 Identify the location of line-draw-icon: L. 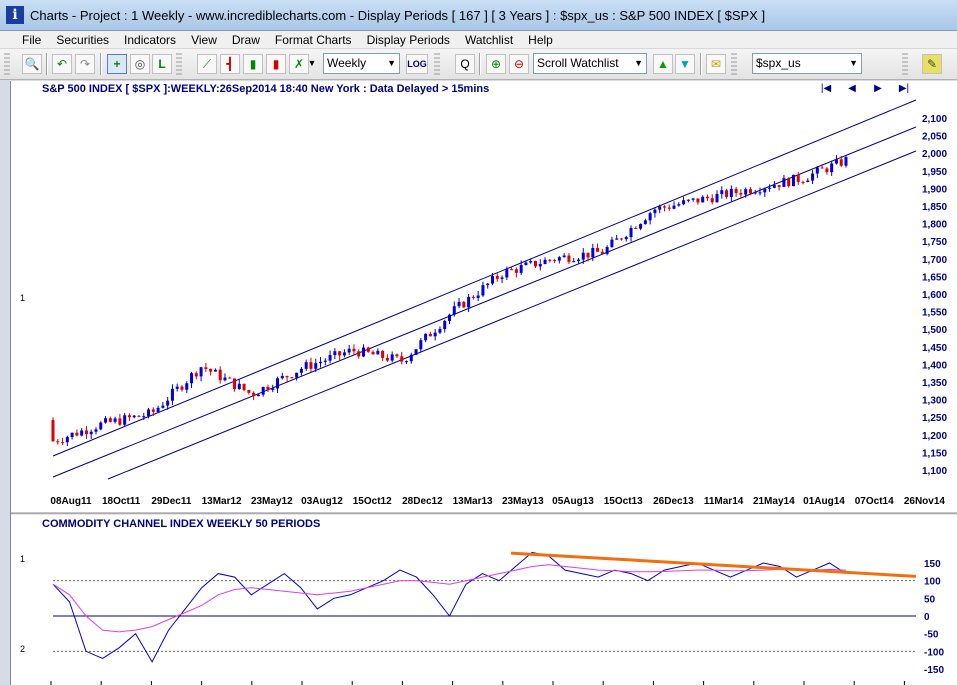
(162, 64).